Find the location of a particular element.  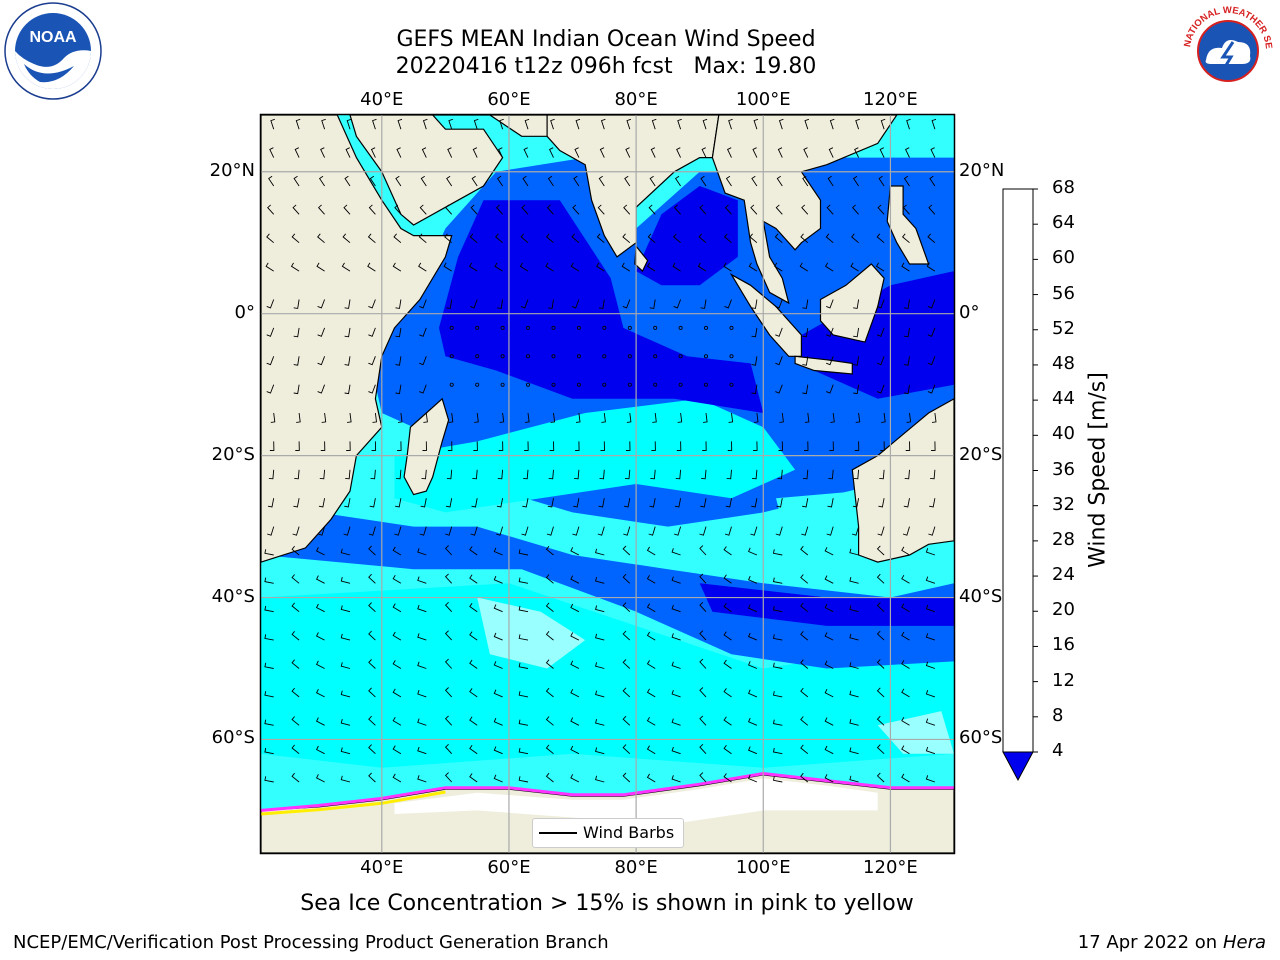

lon-tick-top-80: 80°E is located at coordinates (636, 99).